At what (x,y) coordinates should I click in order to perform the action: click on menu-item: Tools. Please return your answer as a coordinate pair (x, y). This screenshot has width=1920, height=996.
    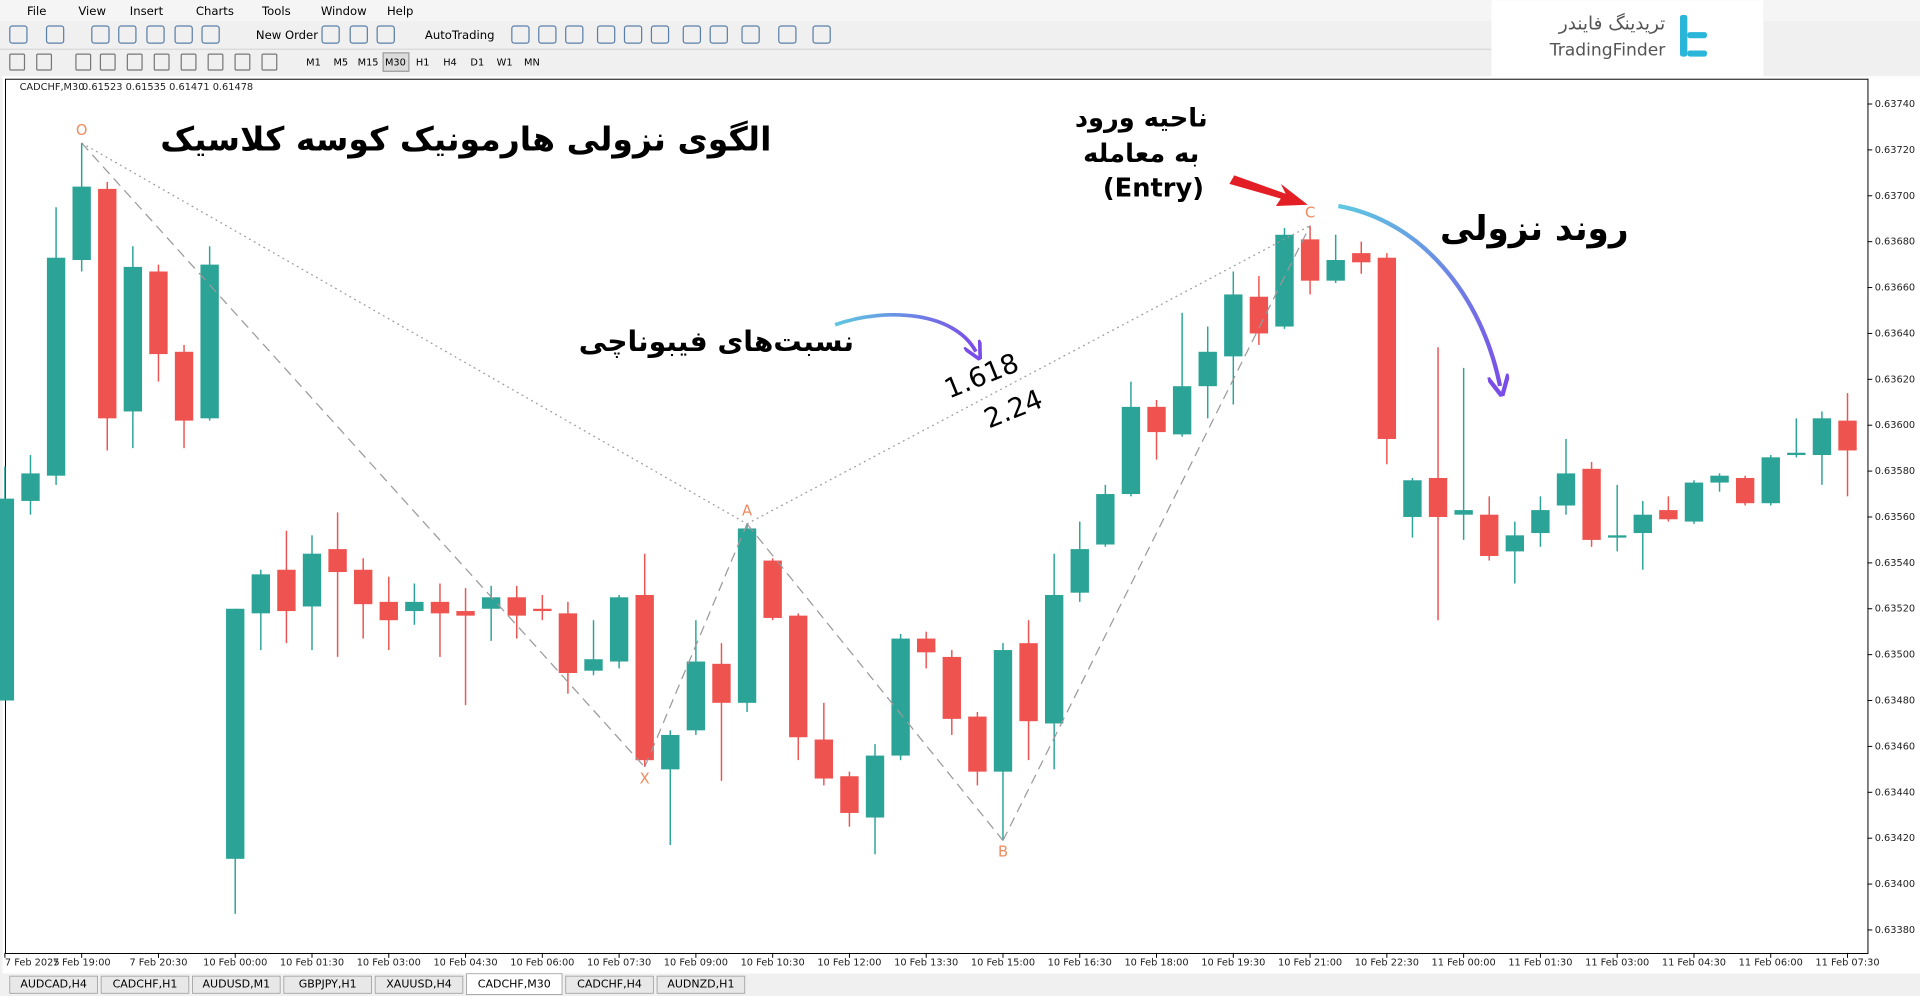
    Looking at the image, I should click on (276, 11).